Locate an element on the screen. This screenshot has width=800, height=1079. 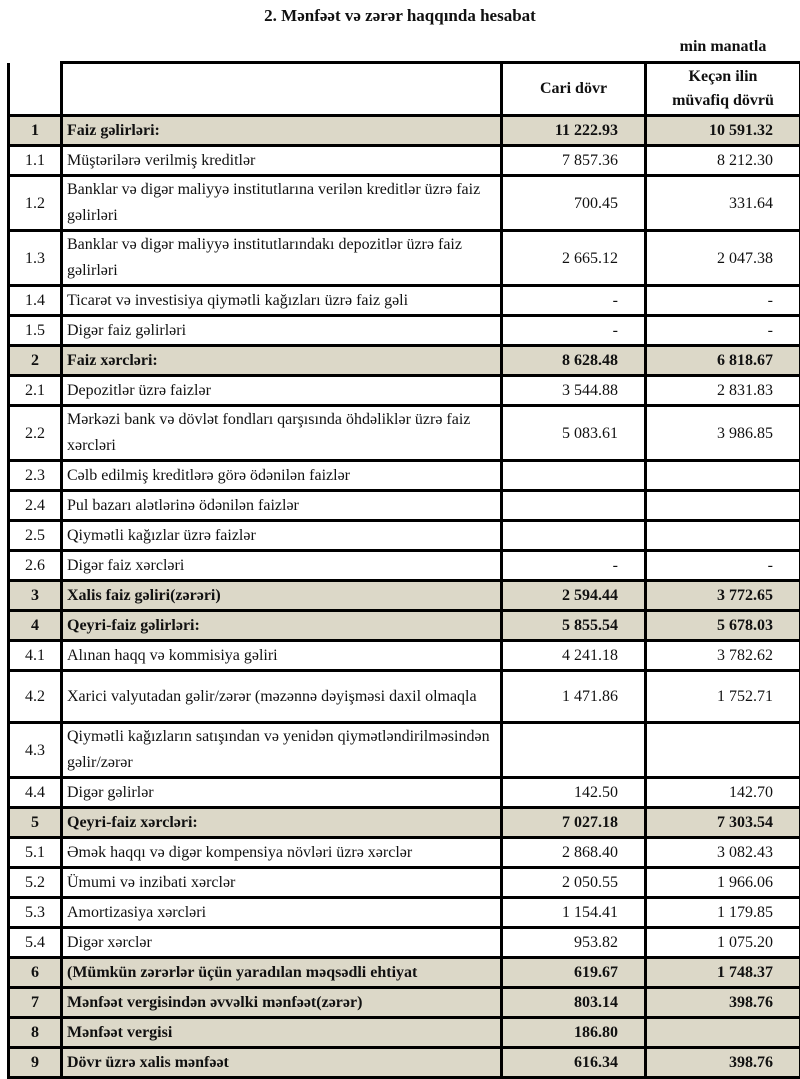
row-number: 3 is located at coordinates (35, 596).